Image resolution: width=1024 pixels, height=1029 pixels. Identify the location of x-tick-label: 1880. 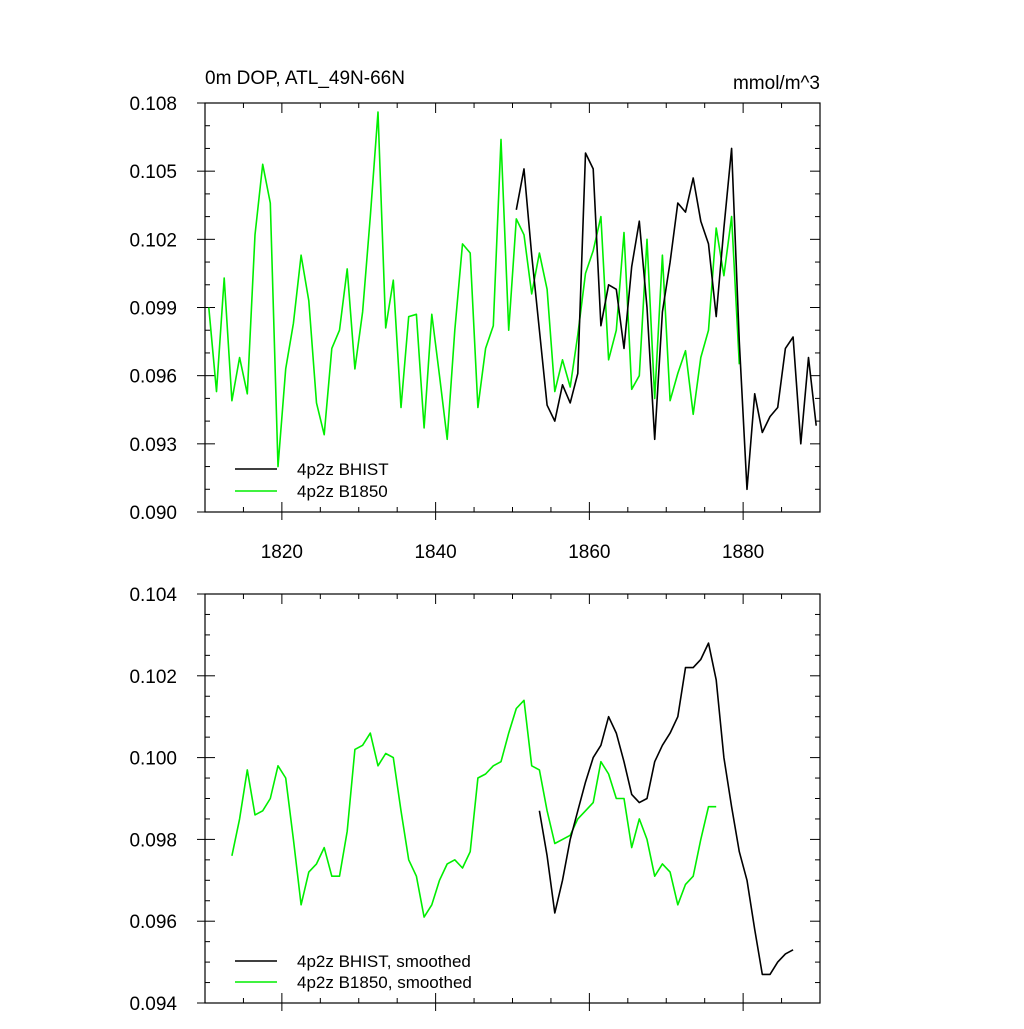
(743, 552).